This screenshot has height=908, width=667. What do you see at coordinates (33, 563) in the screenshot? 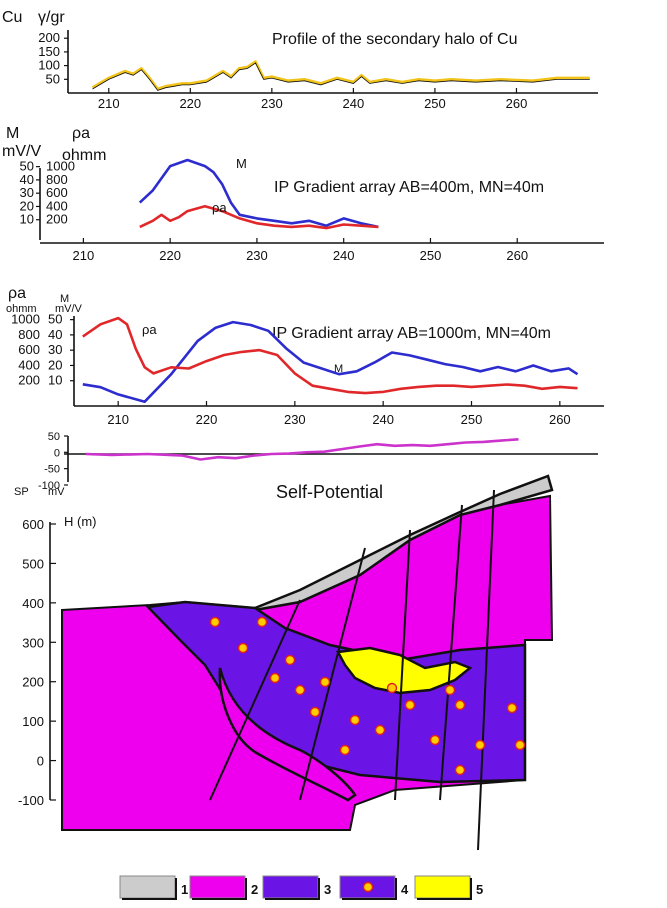
I see `section-y-tick-label: 500` at bounding box center [33, 563].